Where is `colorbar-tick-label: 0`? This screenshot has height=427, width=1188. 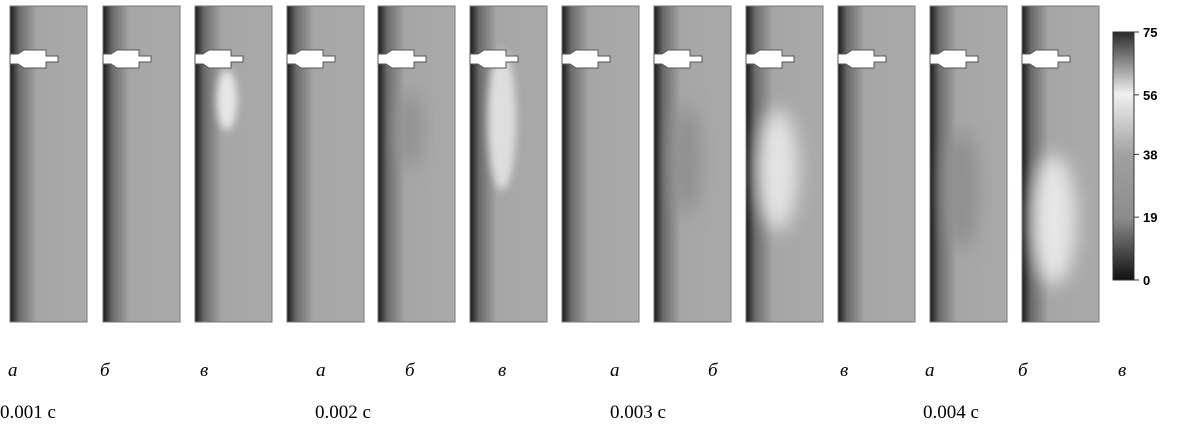 colorbar-tick-label: 0 is located at coordinates (1146, 280).